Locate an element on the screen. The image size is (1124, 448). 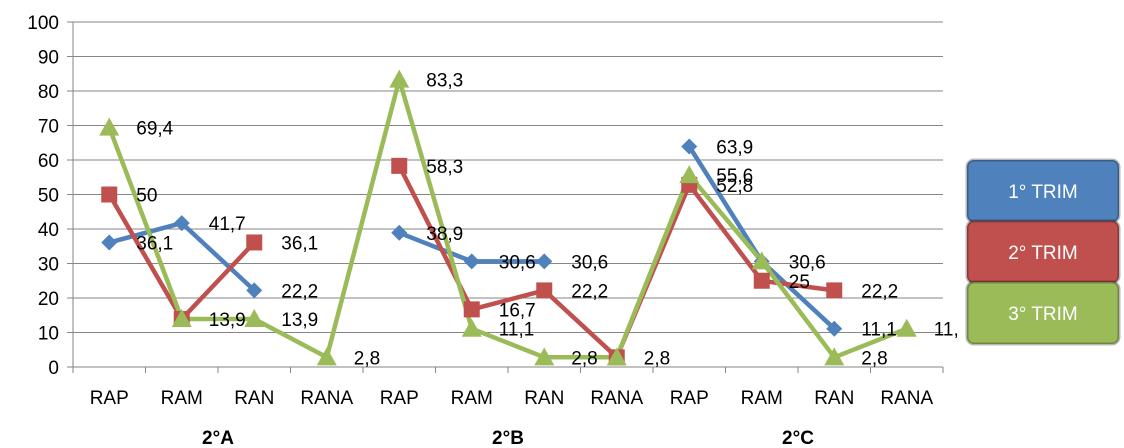
y-tick-label: 80 is located at coordinates (48, 92).